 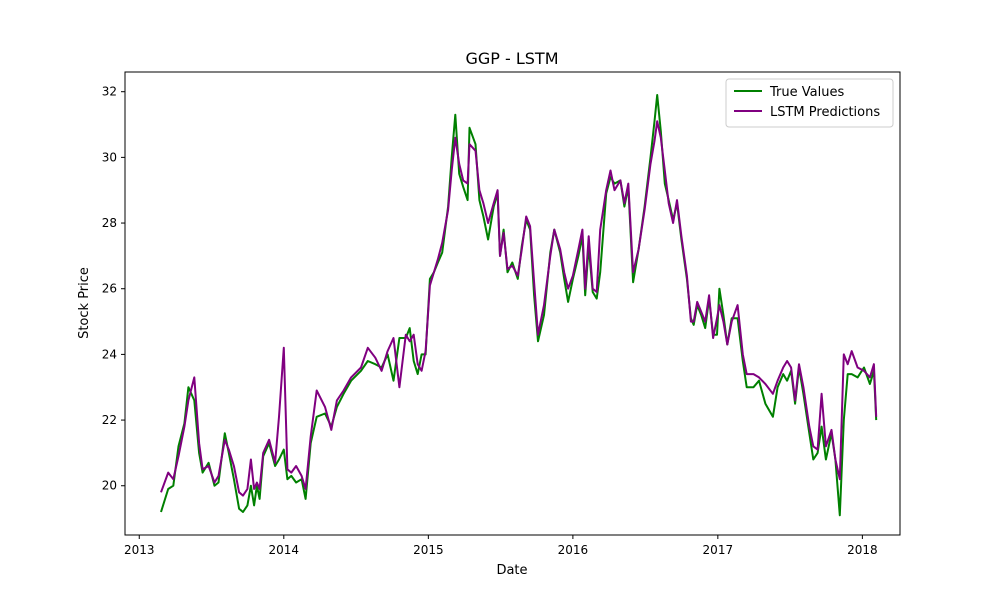 I want to click on legend-label-lstm-predictions: LSTM Predictions, so click(x=825, y=112).